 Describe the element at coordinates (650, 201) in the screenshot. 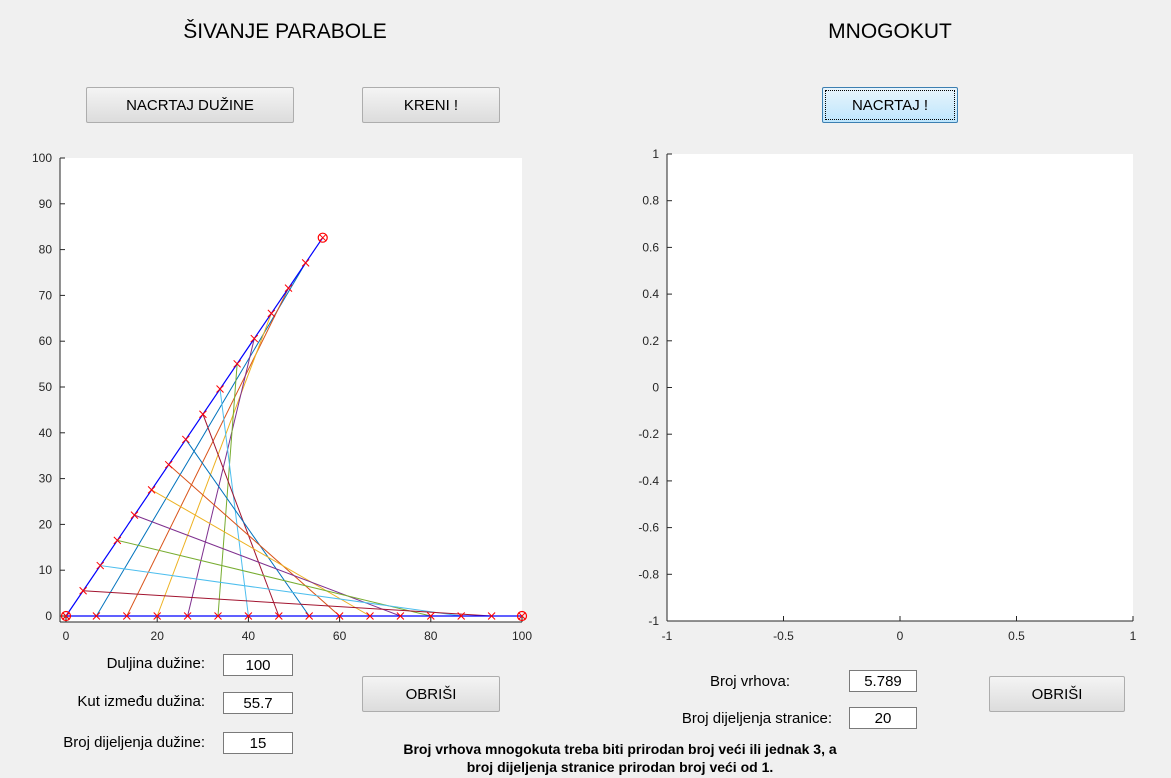

I see `y-tick-label: 0.8` at that location.